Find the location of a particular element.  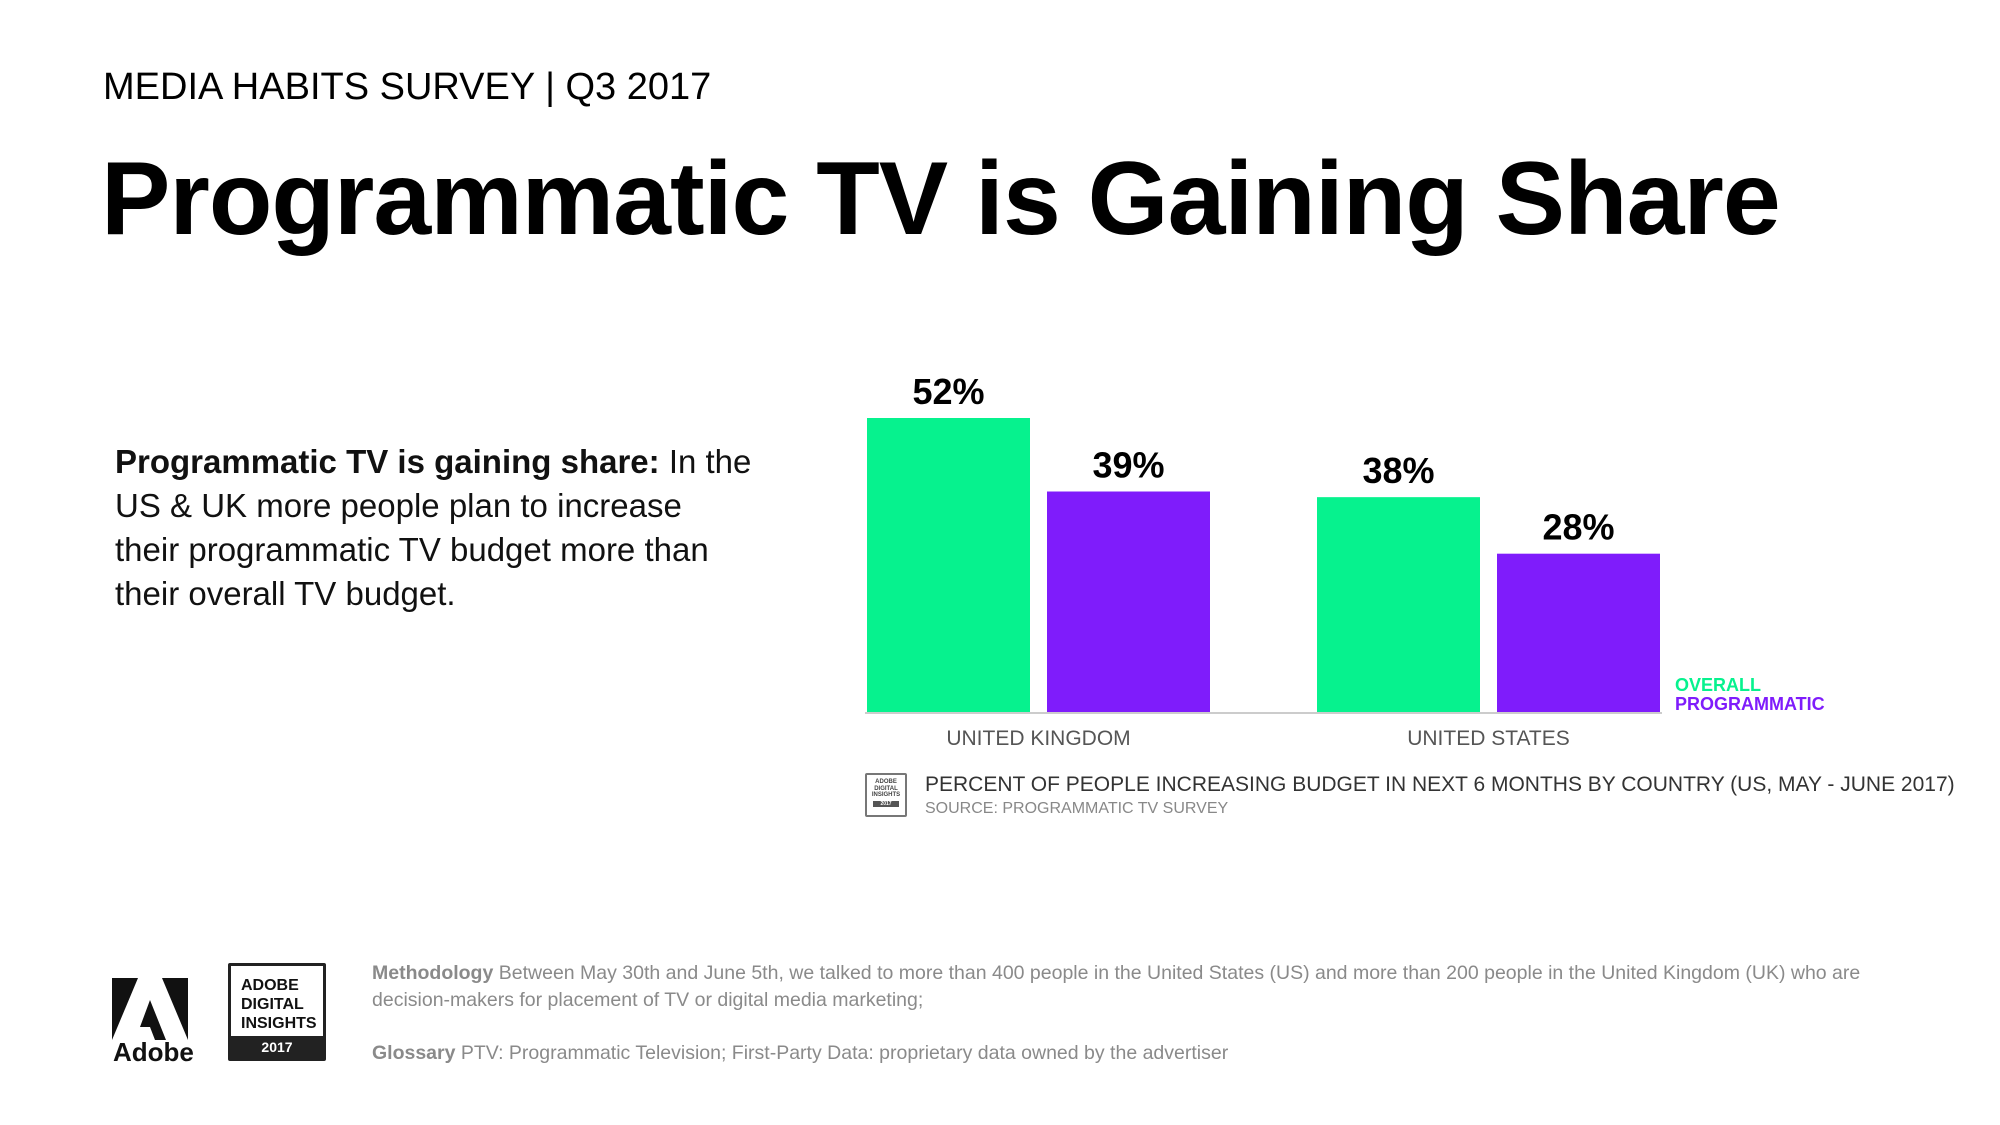

legend-programmatic: PROGRAMMATIC is located at coordinates (1750, 704).